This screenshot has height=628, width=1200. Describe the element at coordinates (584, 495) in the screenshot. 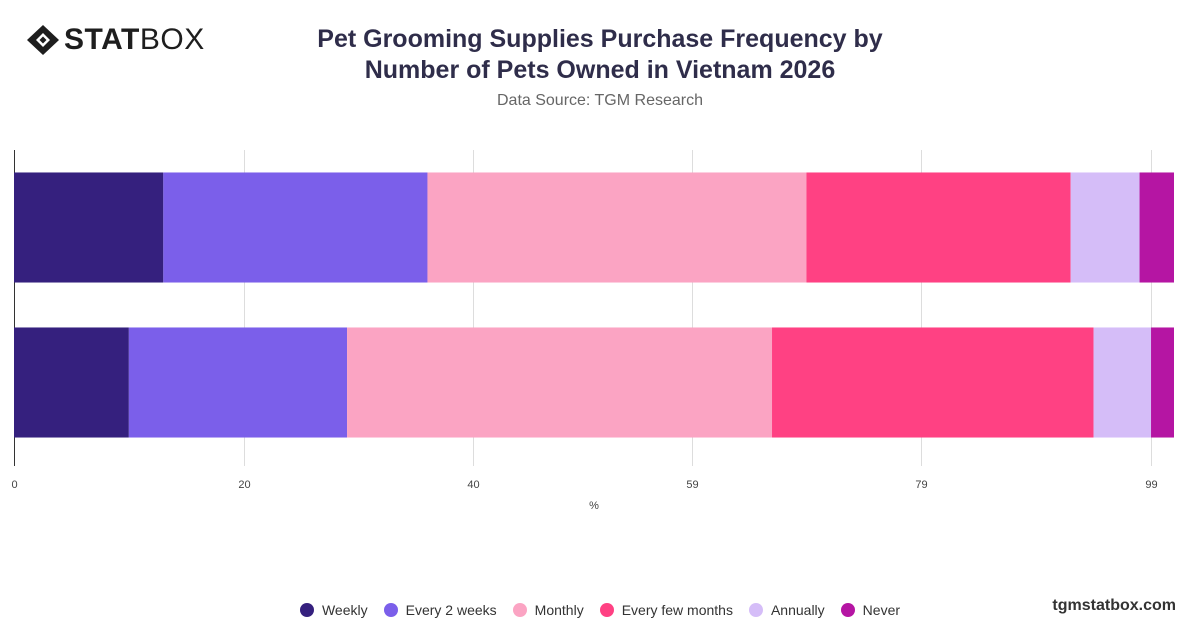

I see `x-axis: 0 20 40 59 79 99%` at that location.